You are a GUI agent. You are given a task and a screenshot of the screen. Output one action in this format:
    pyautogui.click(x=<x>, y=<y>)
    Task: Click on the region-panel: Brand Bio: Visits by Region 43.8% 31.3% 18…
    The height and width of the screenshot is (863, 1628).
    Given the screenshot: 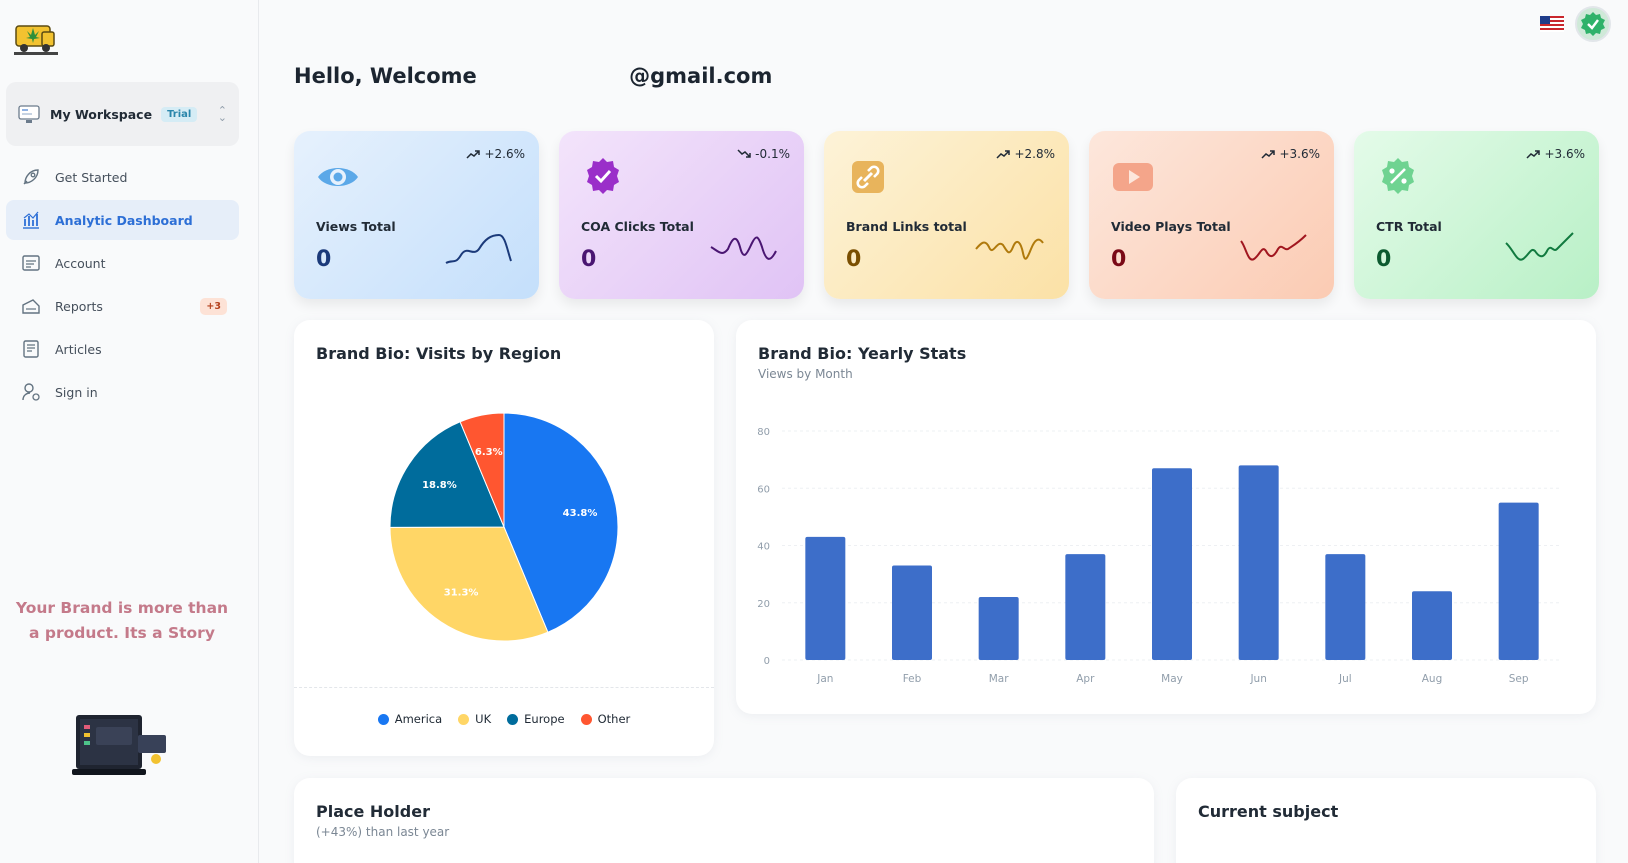 What is the action you would take?
    pyautogui.click(x=504, y=538)
    